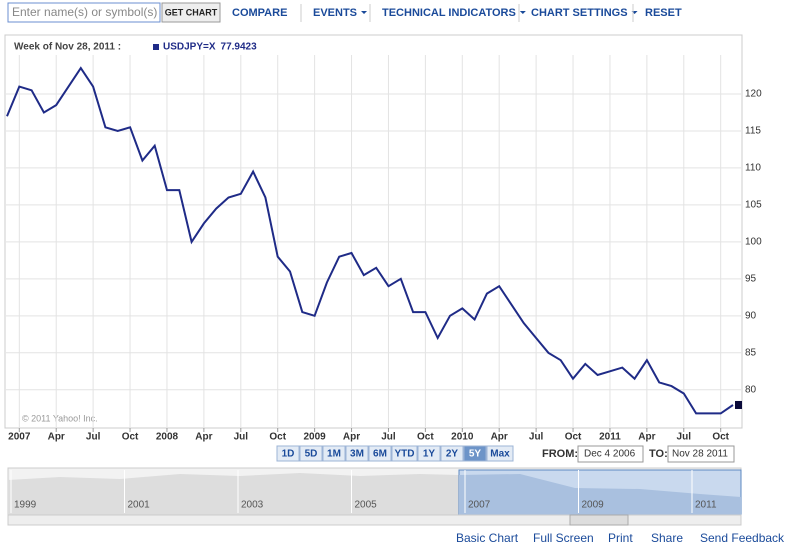 This screenshot has height=556, width=788. Describe the element at coordinates (67, 47) in the screenshot. I see `chart-header: Week of Nov 28, 2011 :` at that location.